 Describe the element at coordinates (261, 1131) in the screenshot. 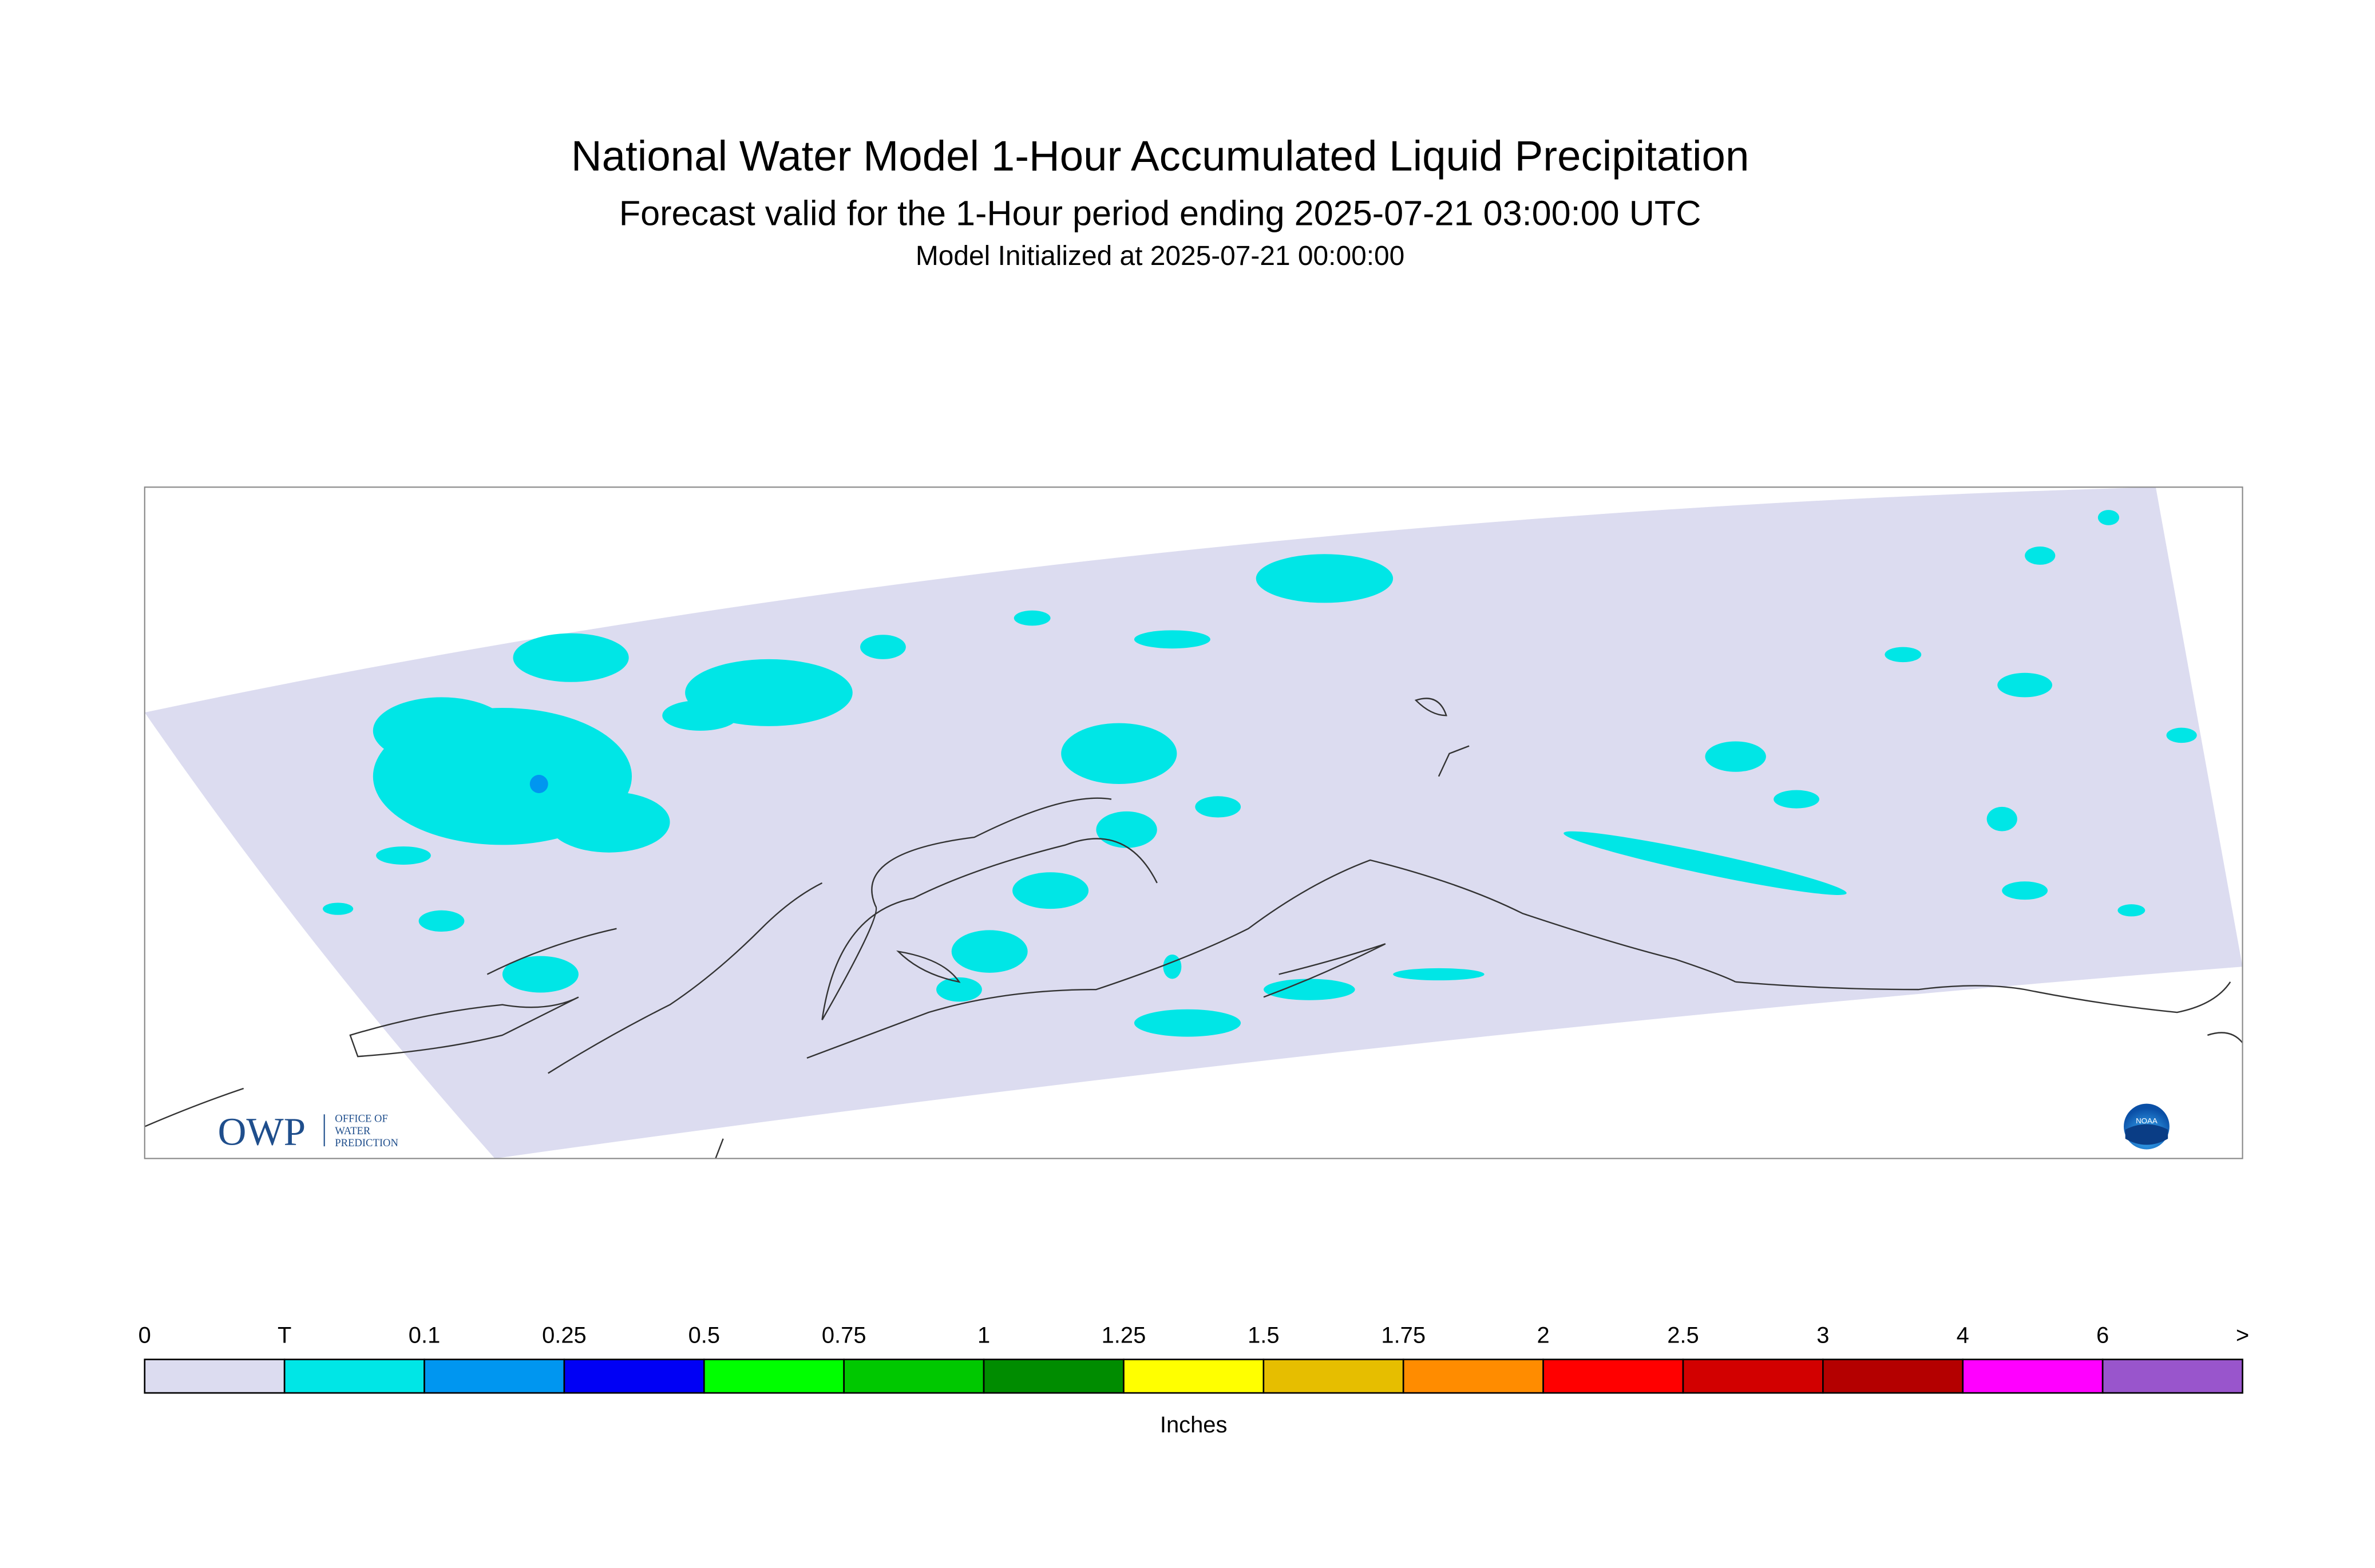

I see `owp-text: OWP` at that location.